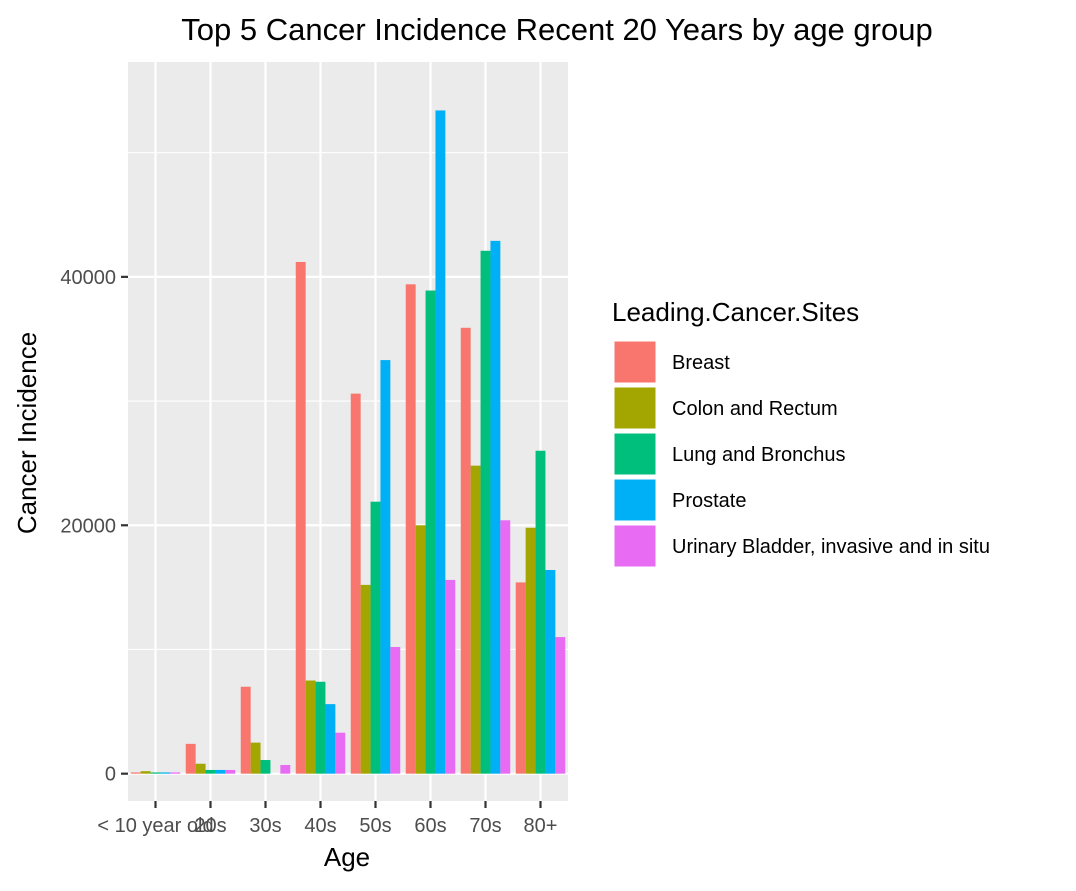  What do you see at coordinates (485, 826) in the screenshot?
I see `x-tick-label: 70s` at bounding box center [485, 826].